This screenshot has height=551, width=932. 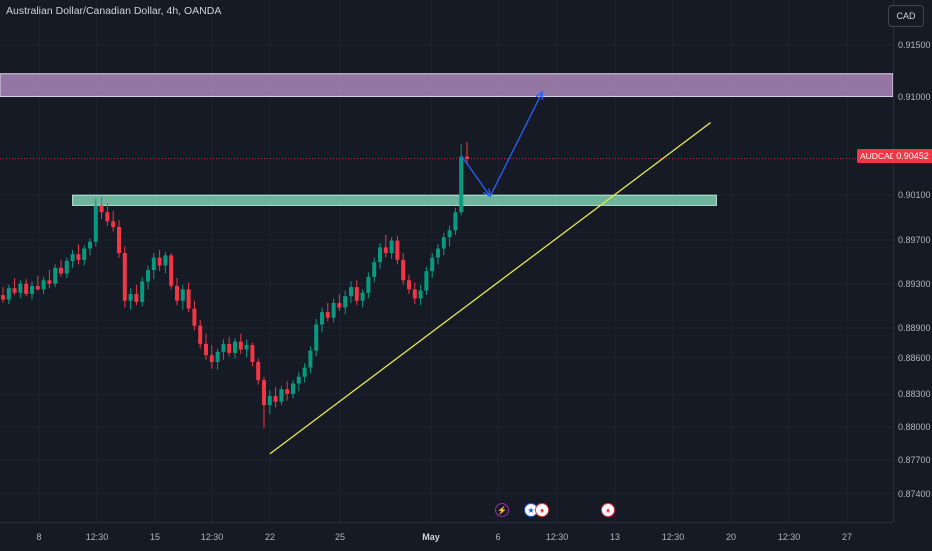 What do you see at coordinates (906, 16) in the screenshot?
I see `currency-button: CAD` at bounding box center [906, 16].